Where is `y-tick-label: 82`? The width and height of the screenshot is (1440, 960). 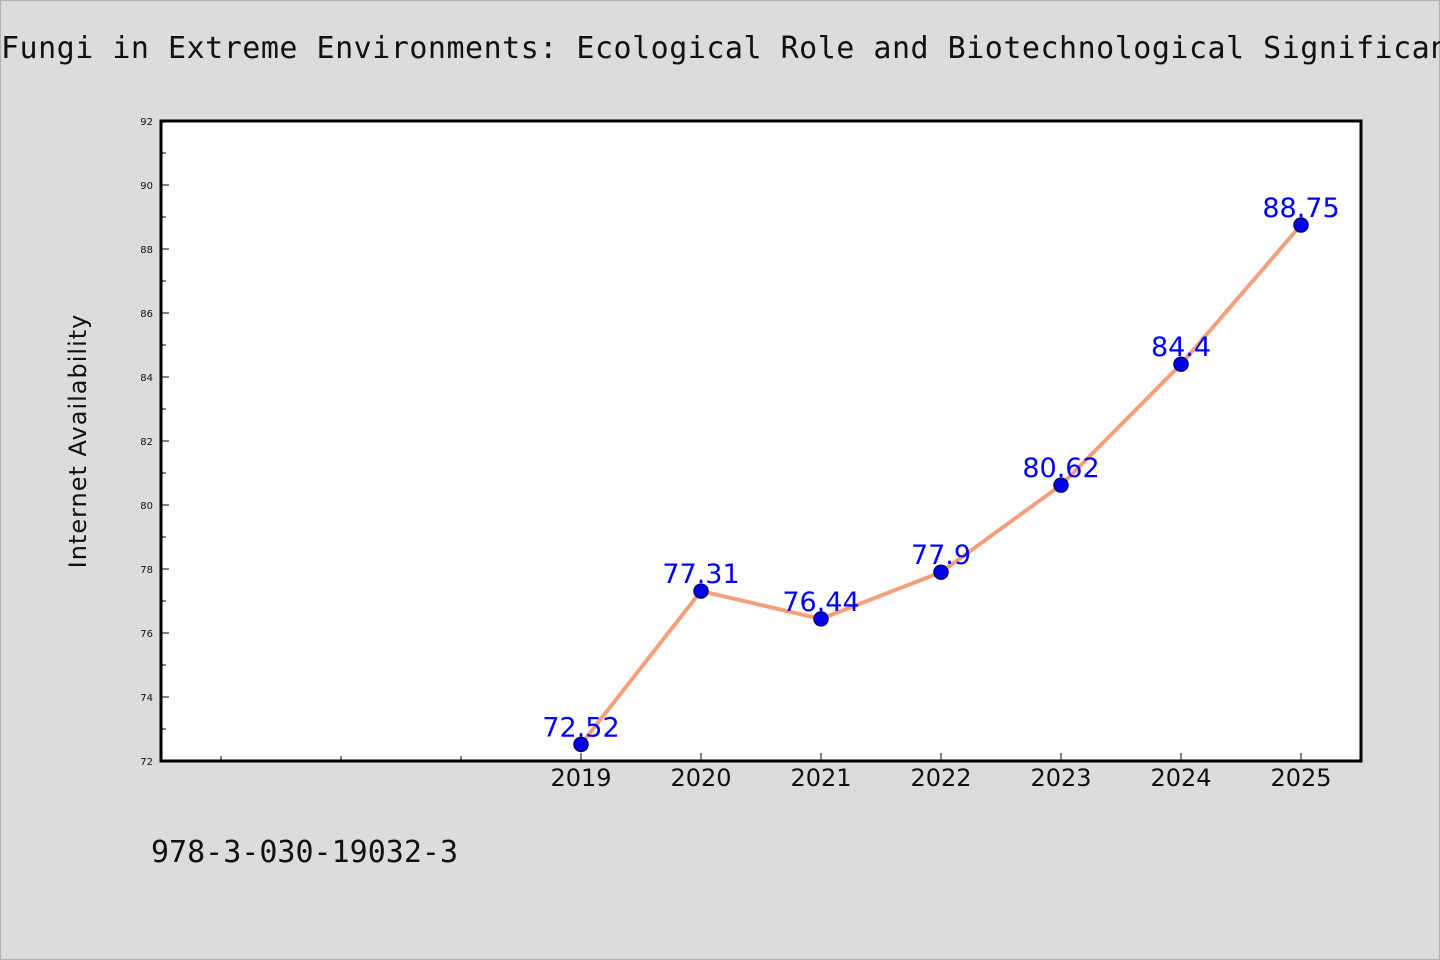
y-tick-label: 82 is located at coordinates (146, 442).